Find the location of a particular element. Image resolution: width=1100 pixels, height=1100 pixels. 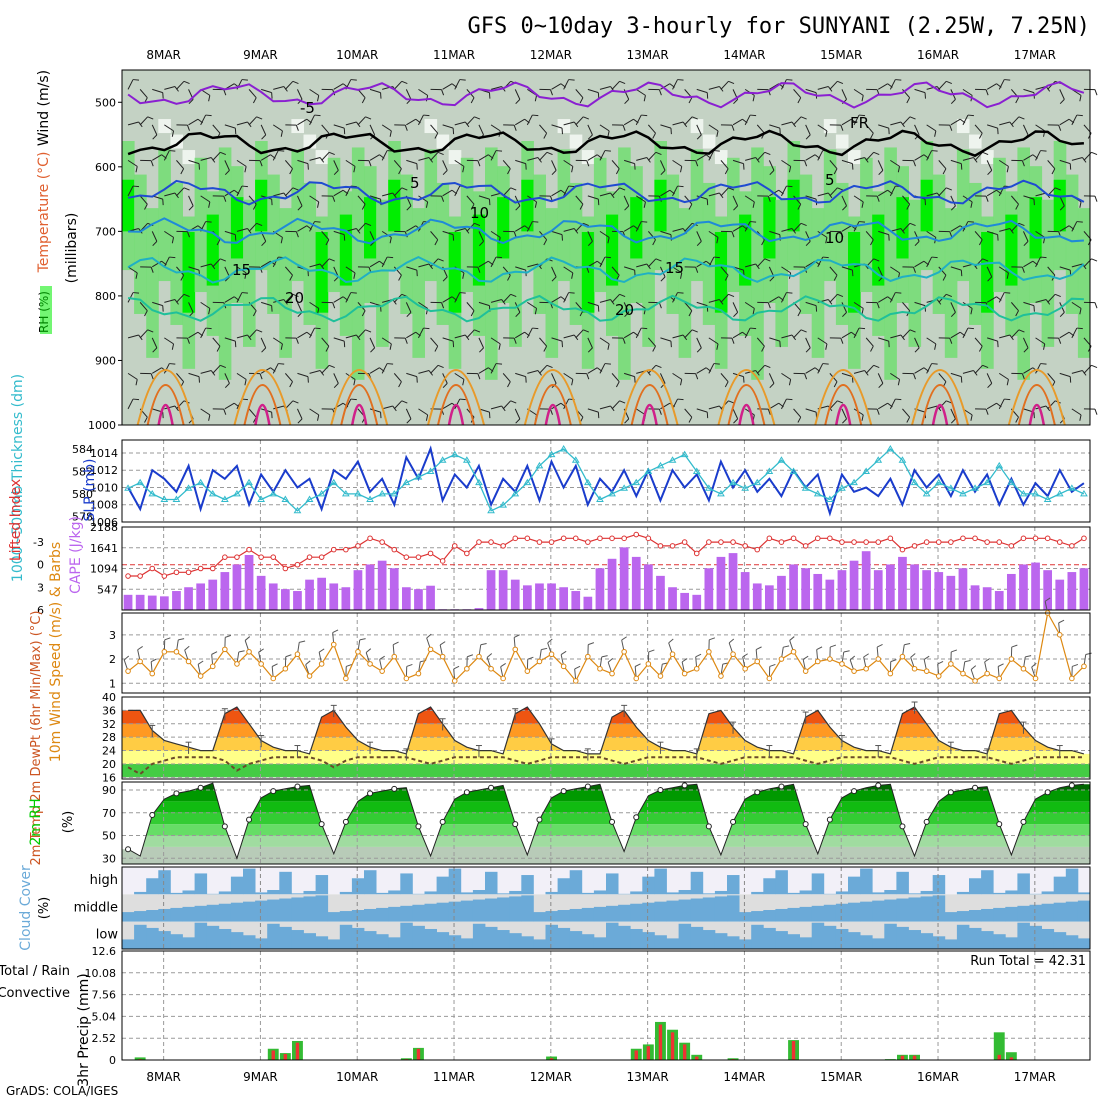

lifted-point is located at coordinates (684, 542).